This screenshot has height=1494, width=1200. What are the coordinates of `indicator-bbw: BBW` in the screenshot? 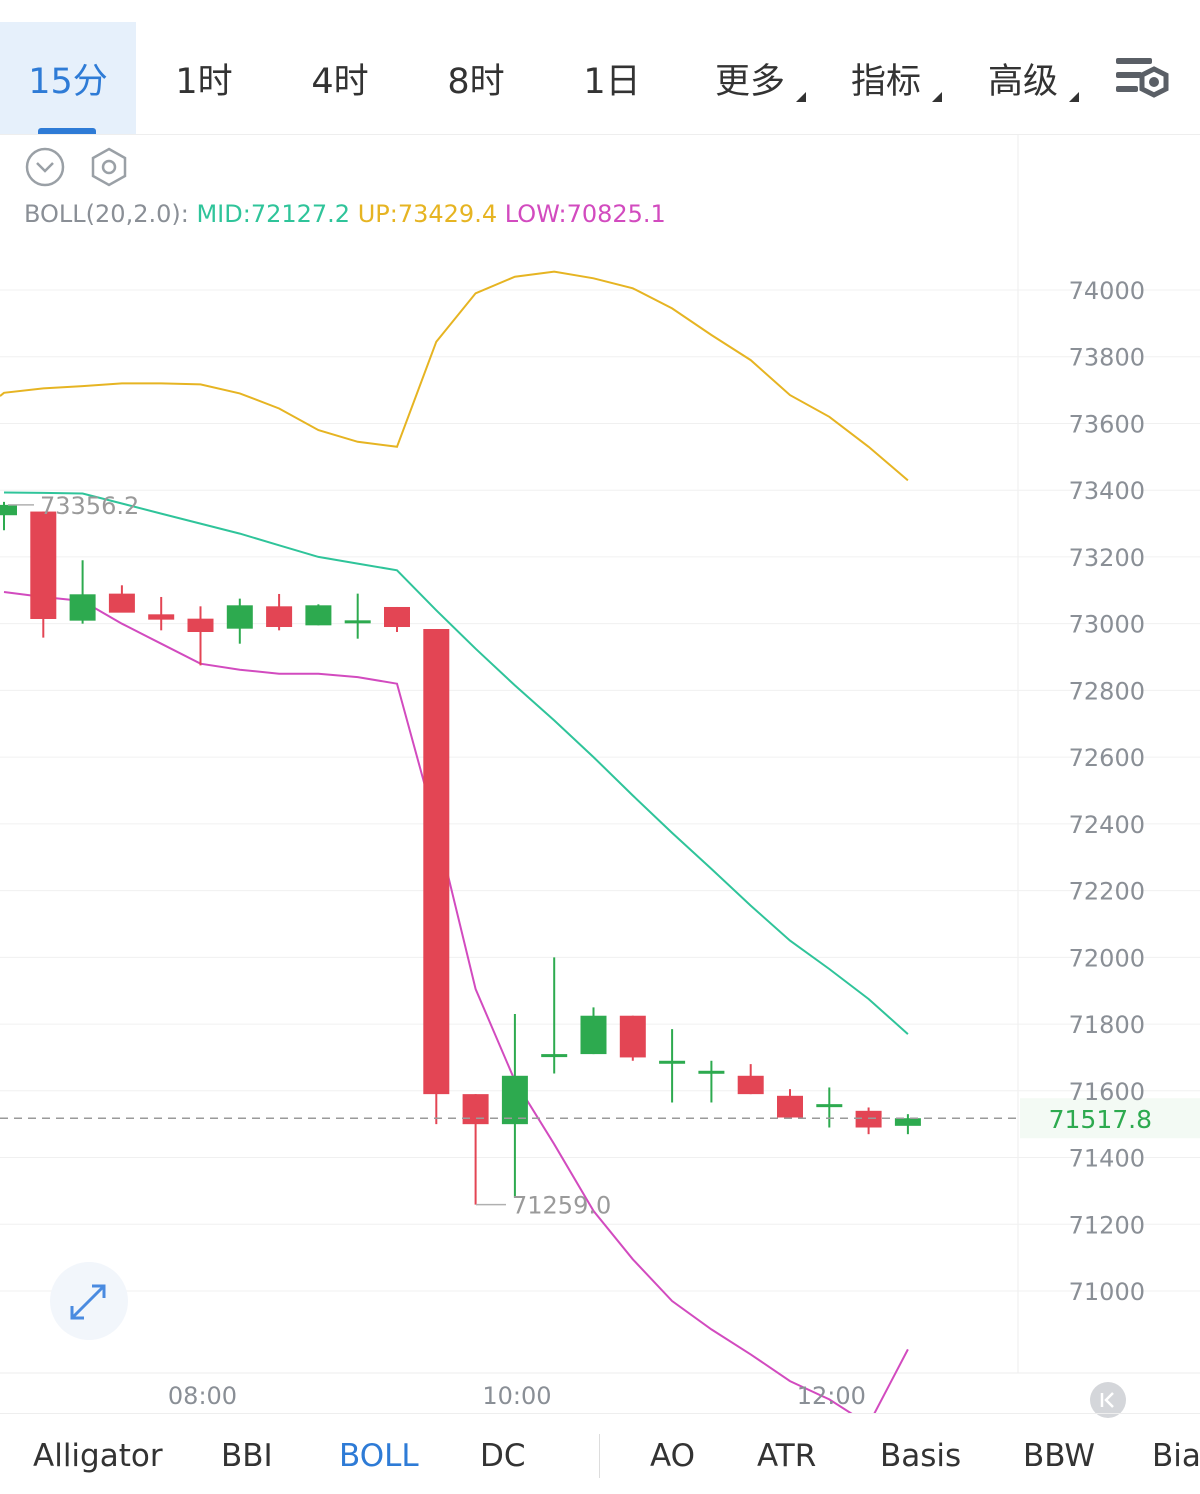 It's located at (1059, 1456).